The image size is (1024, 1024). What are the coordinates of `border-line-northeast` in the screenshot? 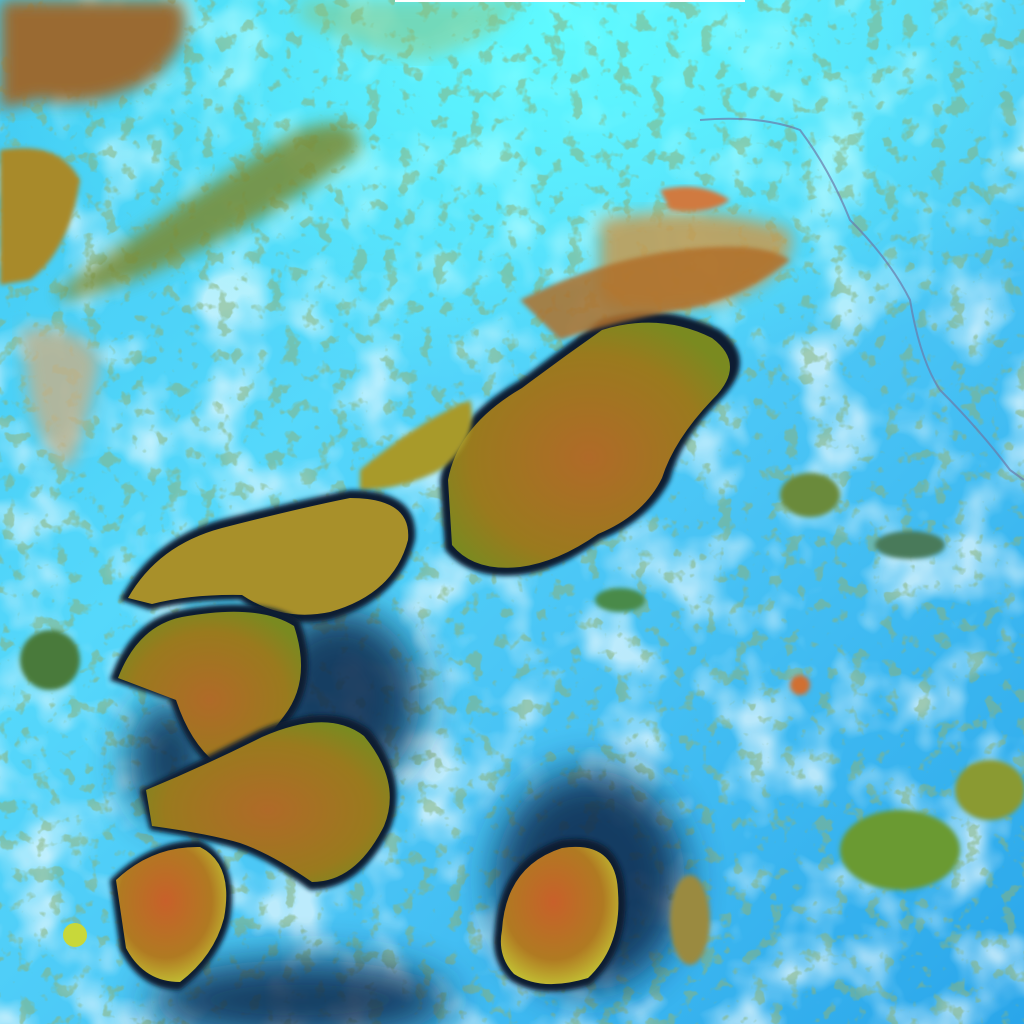 It's located at (861, 299).